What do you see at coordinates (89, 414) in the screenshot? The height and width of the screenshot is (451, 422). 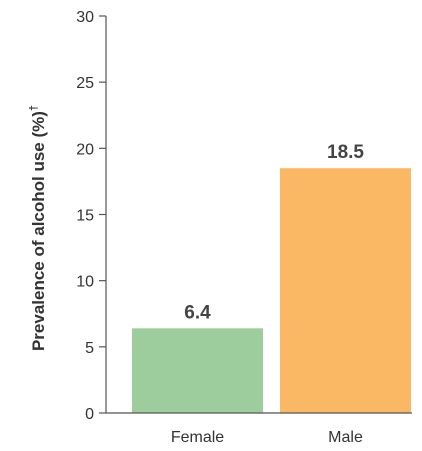 I see `y-tick-label-0: 0` at bounding box center [89, 414].